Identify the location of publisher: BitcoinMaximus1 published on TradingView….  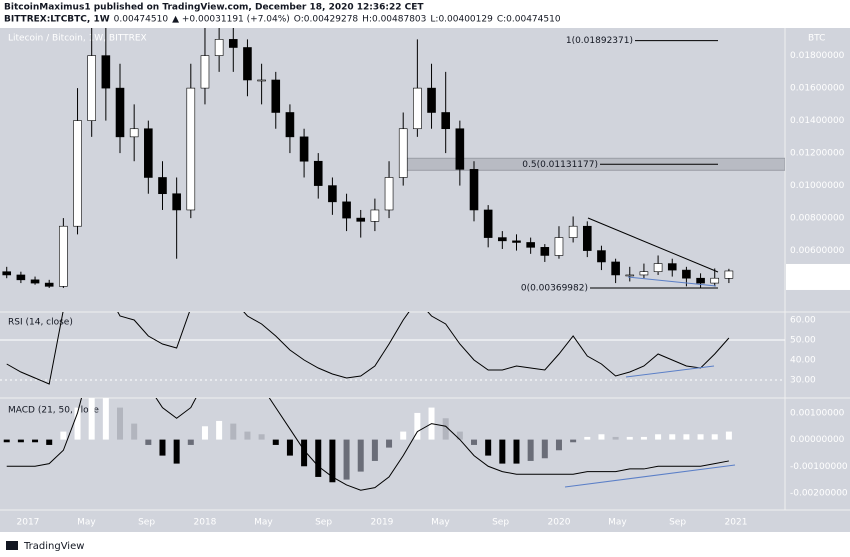
(214, 8).